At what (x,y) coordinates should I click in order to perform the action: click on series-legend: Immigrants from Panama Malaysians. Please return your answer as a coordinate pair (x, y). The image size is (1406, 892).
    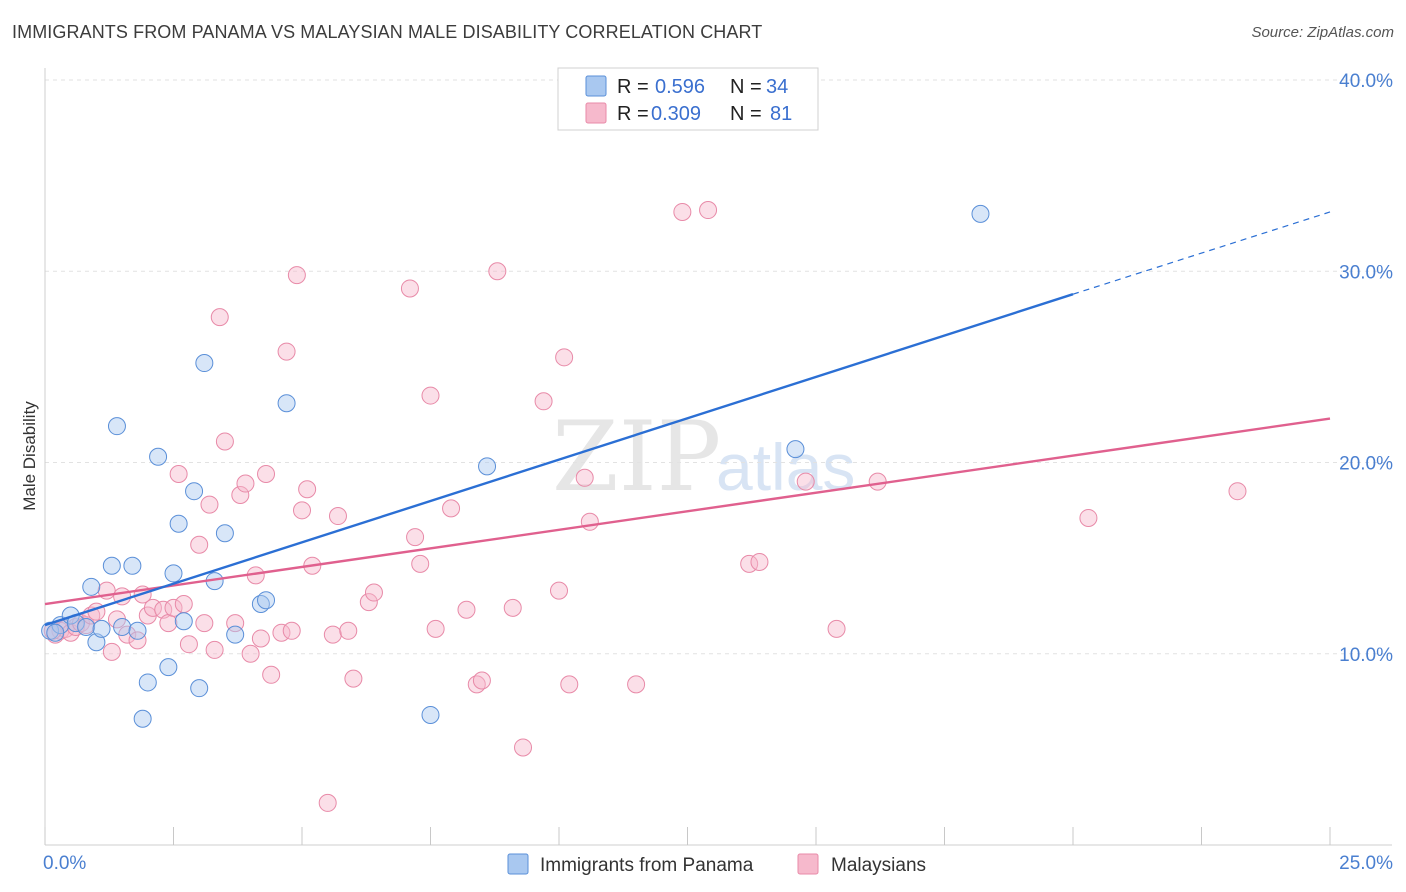
    Looking at the image, I should click on (716, 864).